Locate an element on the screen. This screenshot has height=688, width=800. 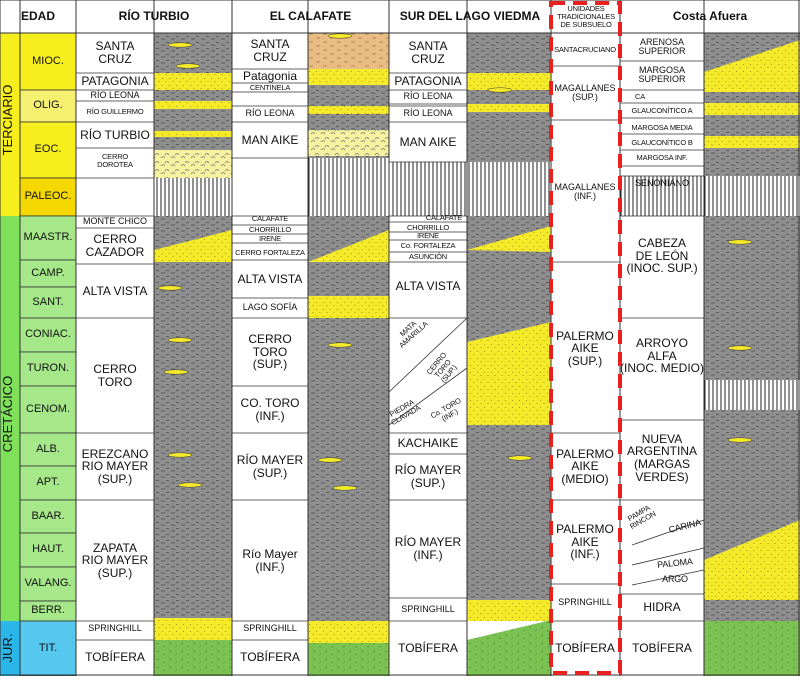
ec-lith-fortaleza is located at coordinates (348, 246).